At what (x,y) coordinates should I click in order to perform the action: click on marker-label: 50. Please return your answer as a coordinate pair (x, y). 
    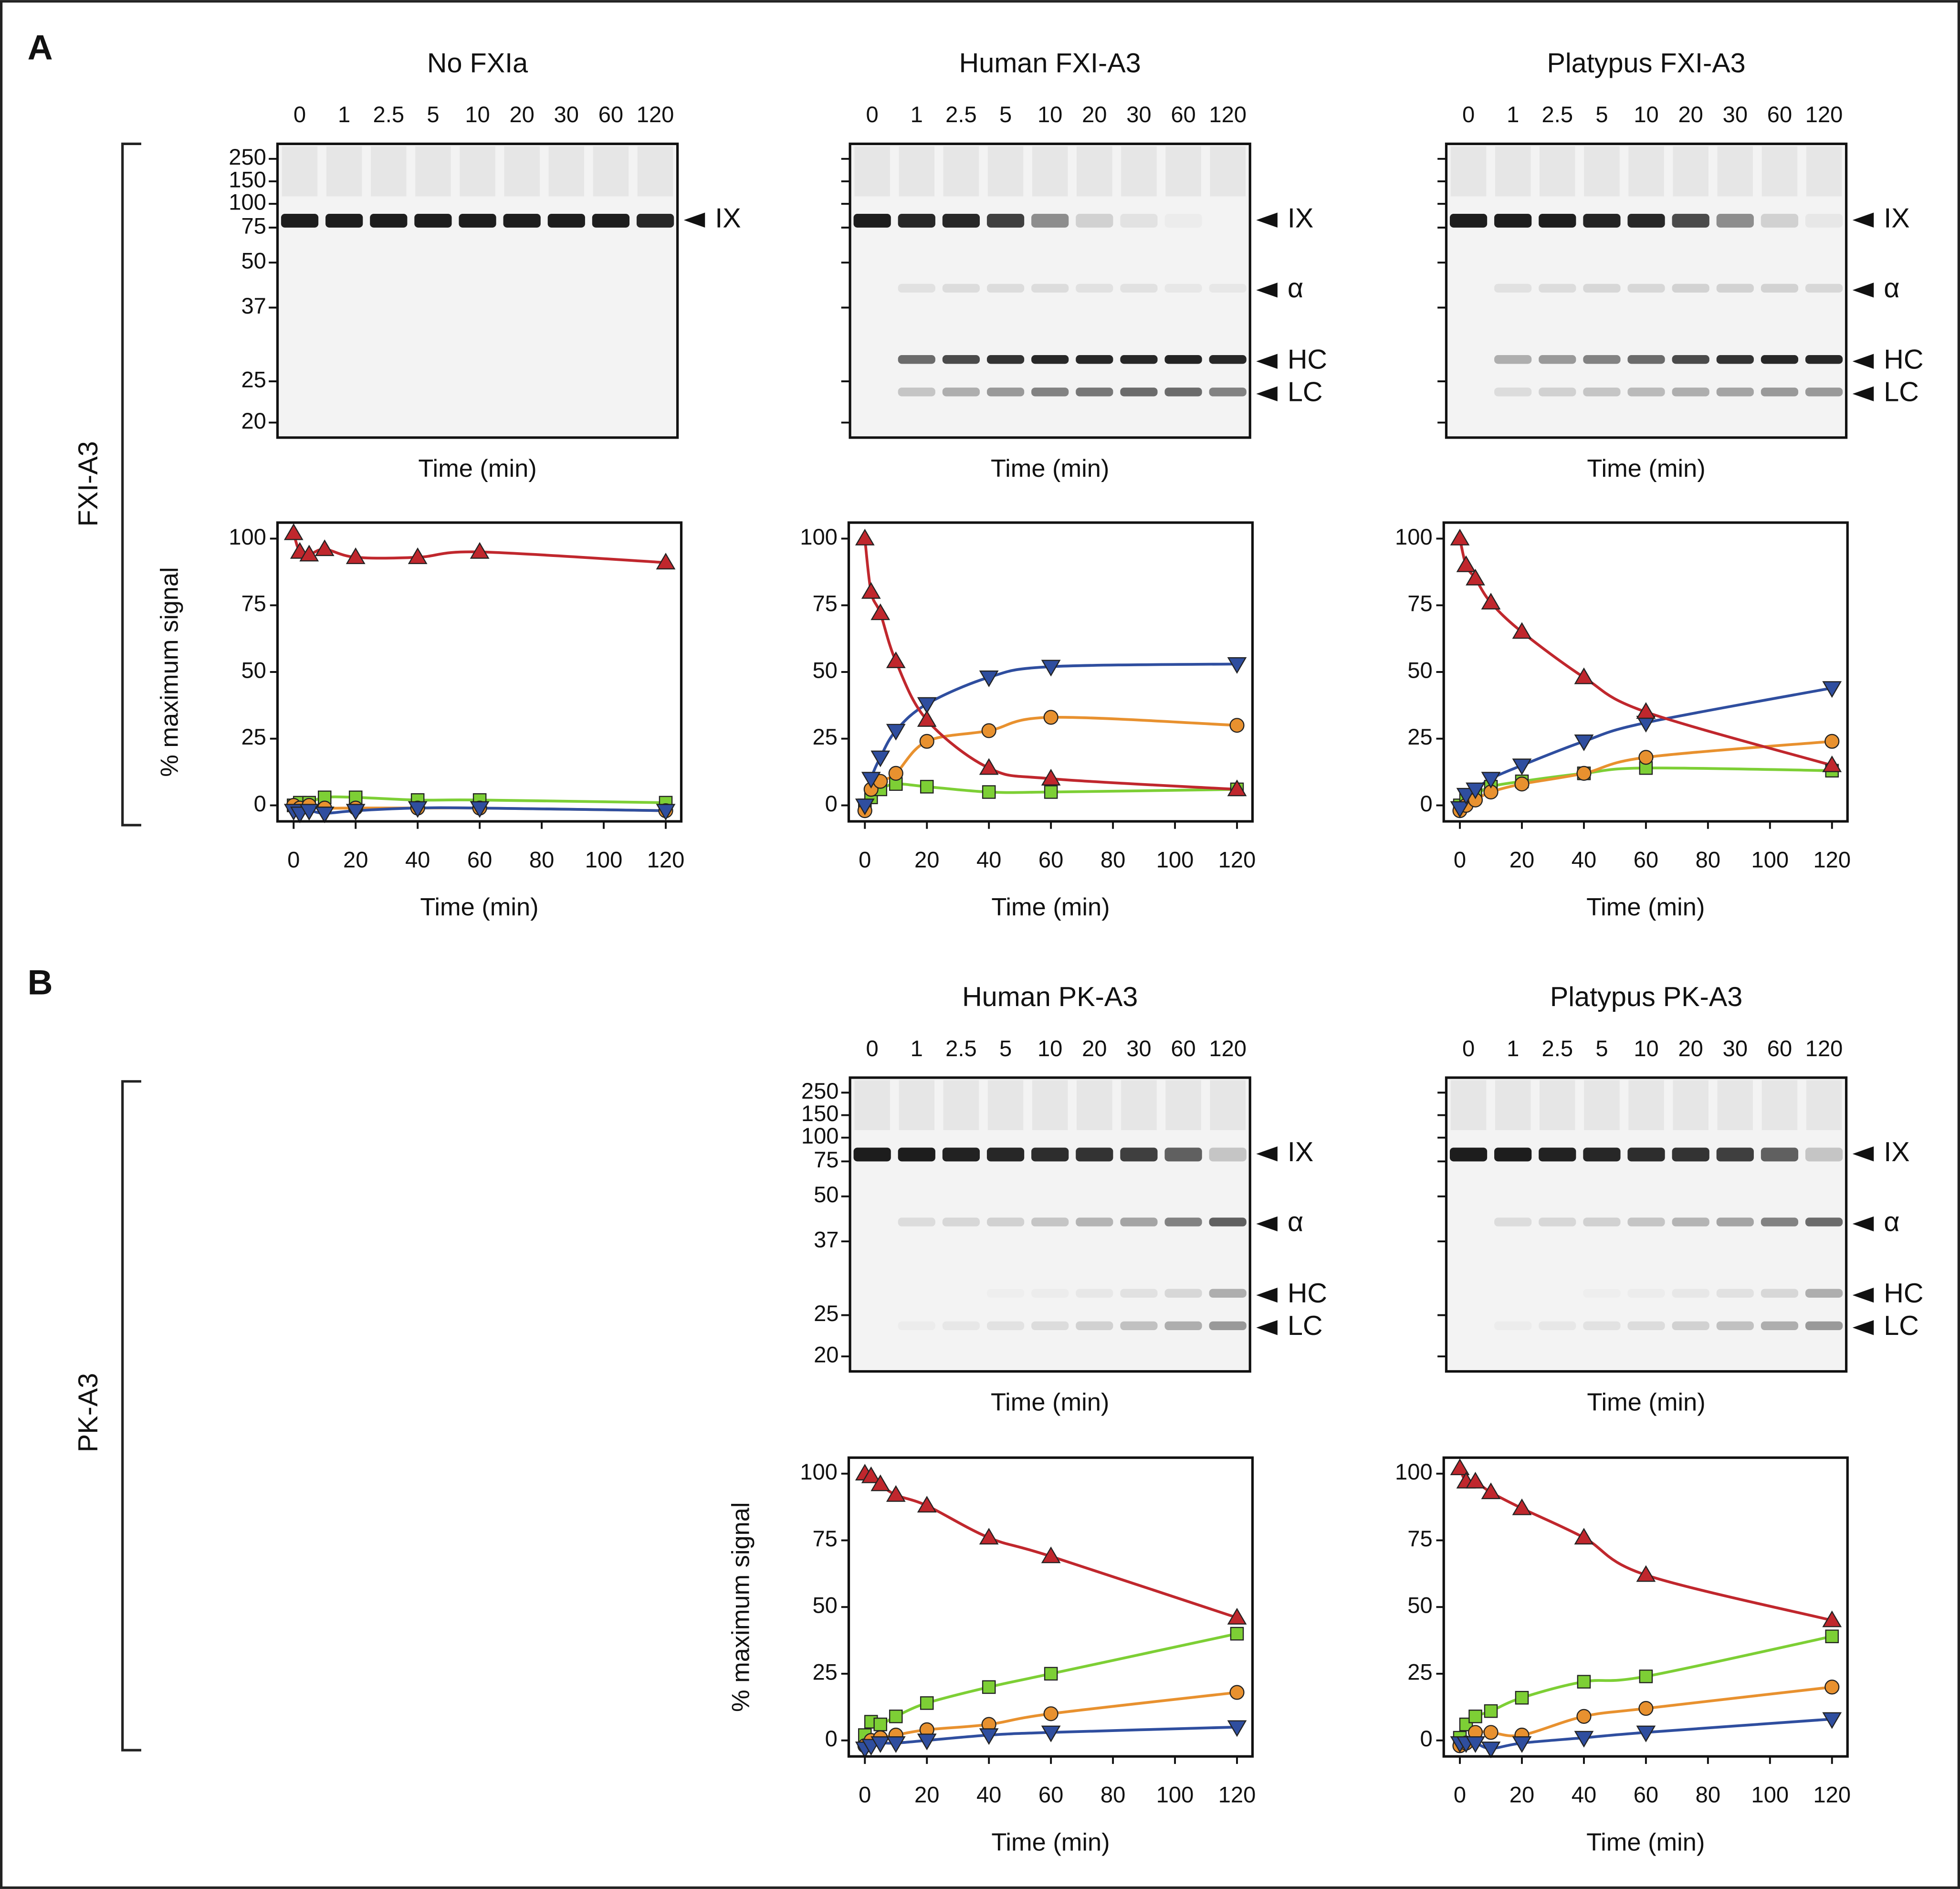
    Looking at the image, I should click on (826, 1194).